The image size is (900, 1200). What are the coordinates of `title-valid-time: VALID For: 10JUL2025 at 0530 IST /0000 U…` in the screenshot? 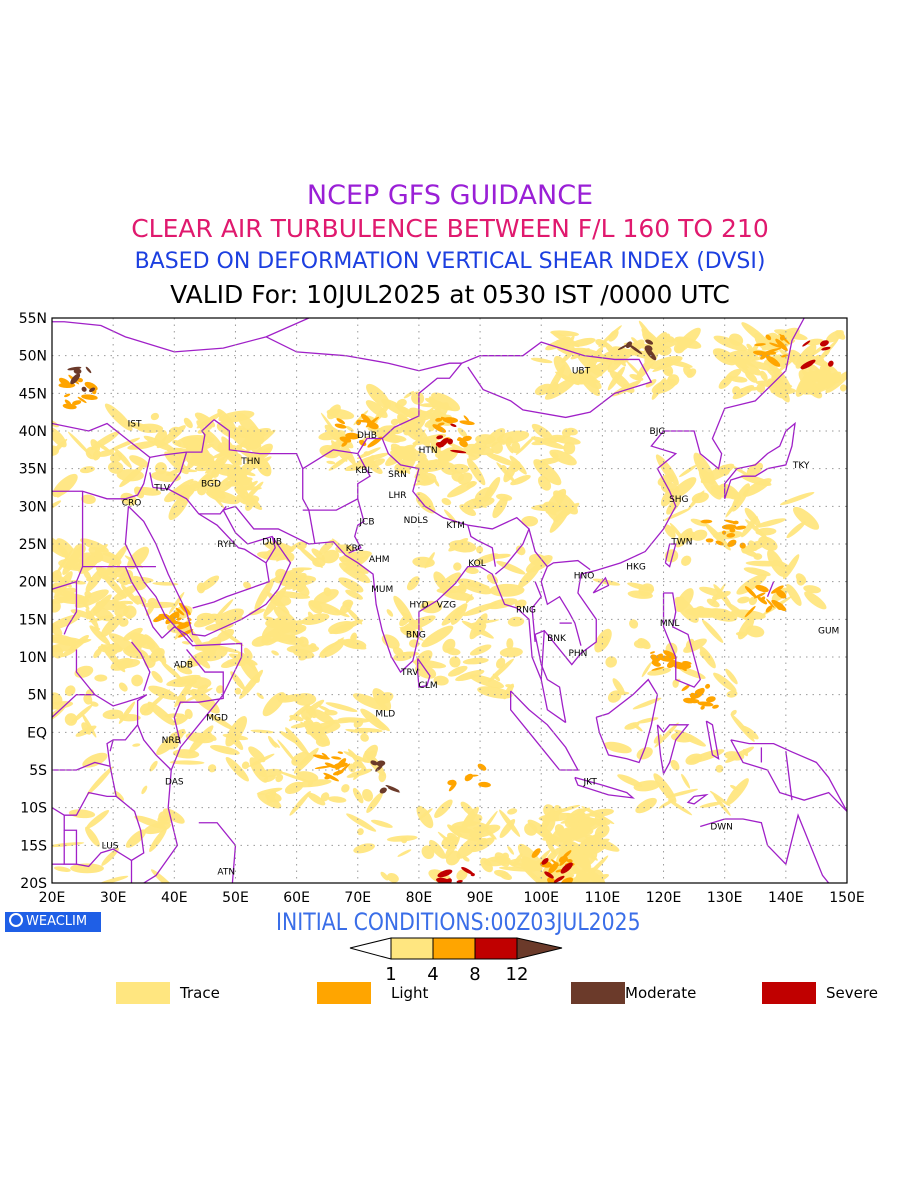 It's located at (450, 294).